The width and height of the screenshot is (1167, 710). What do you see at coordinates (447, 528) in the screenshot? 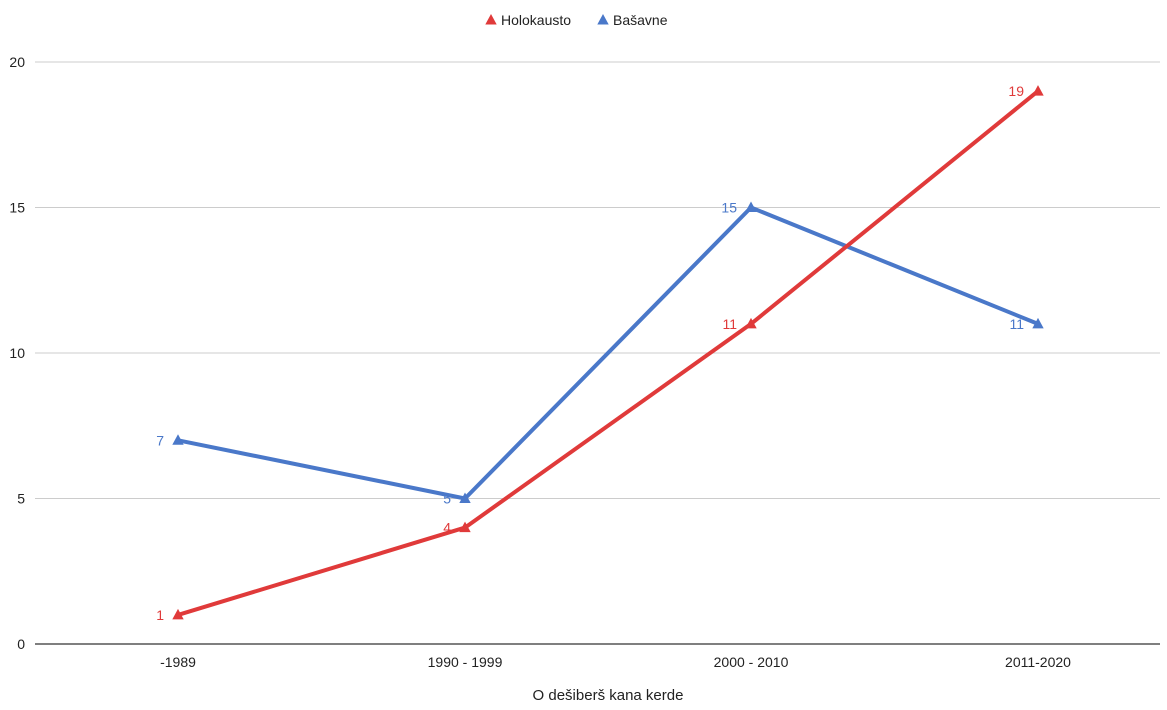
I see `data-label: 4` at bounding box center [447, 528].